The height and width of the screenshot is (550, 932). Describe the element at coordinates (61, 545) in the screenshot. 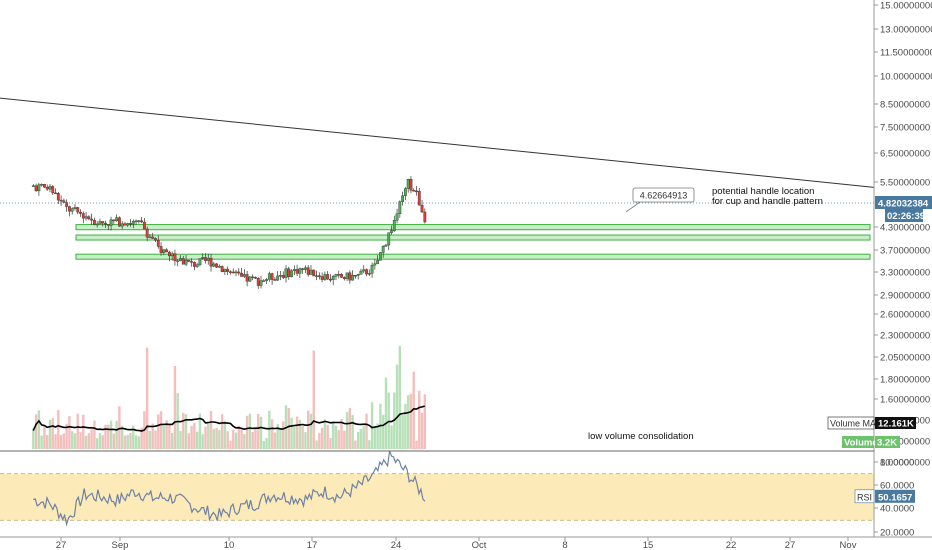

I see `time-tick-label: 27` at that location.